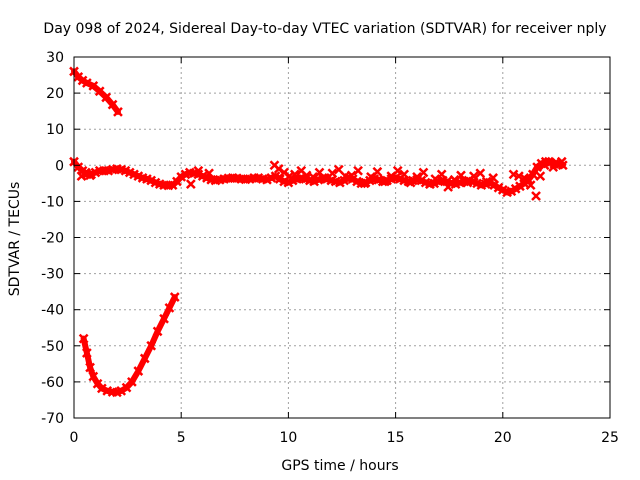 The image size is (640, 480). What do you see at coordinates (15, 239) in the screenshot?
I see `y-axis-label: SDTVAR / TECUs` at bounding box center [15, 239].